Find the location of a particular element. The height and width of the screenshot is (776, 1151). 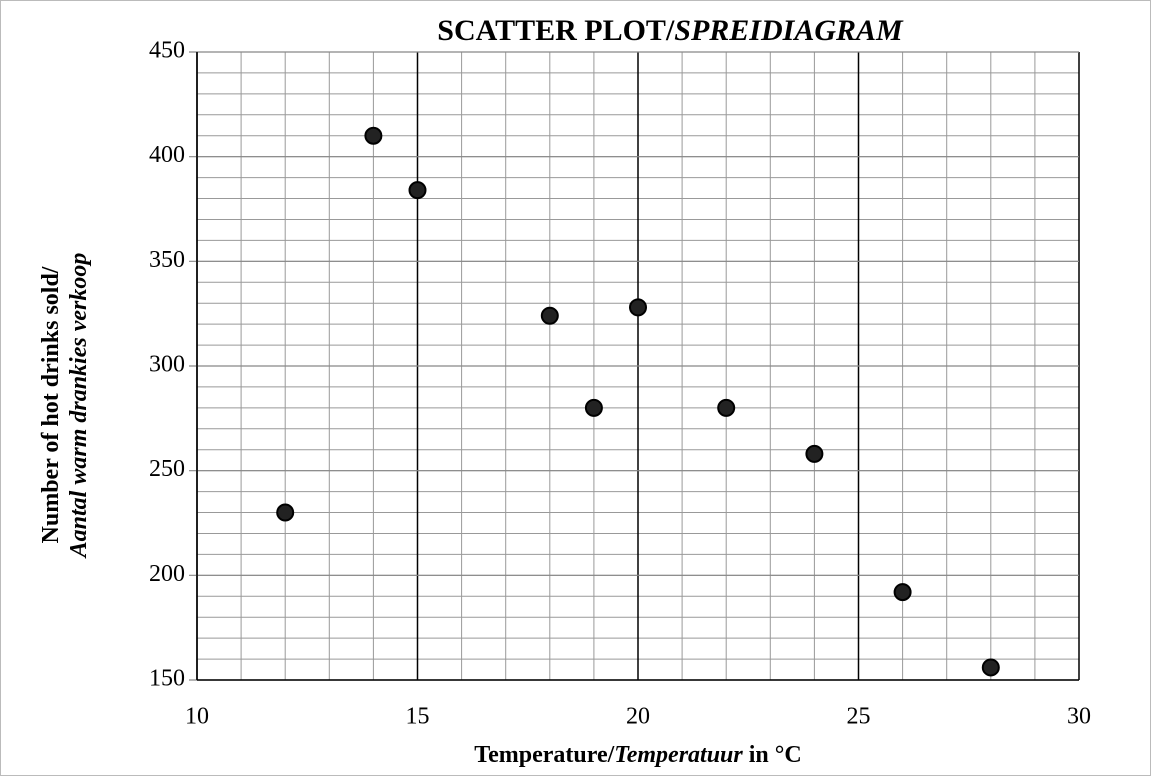

x-tick-label: 20 is located at coordinates (638, 717).